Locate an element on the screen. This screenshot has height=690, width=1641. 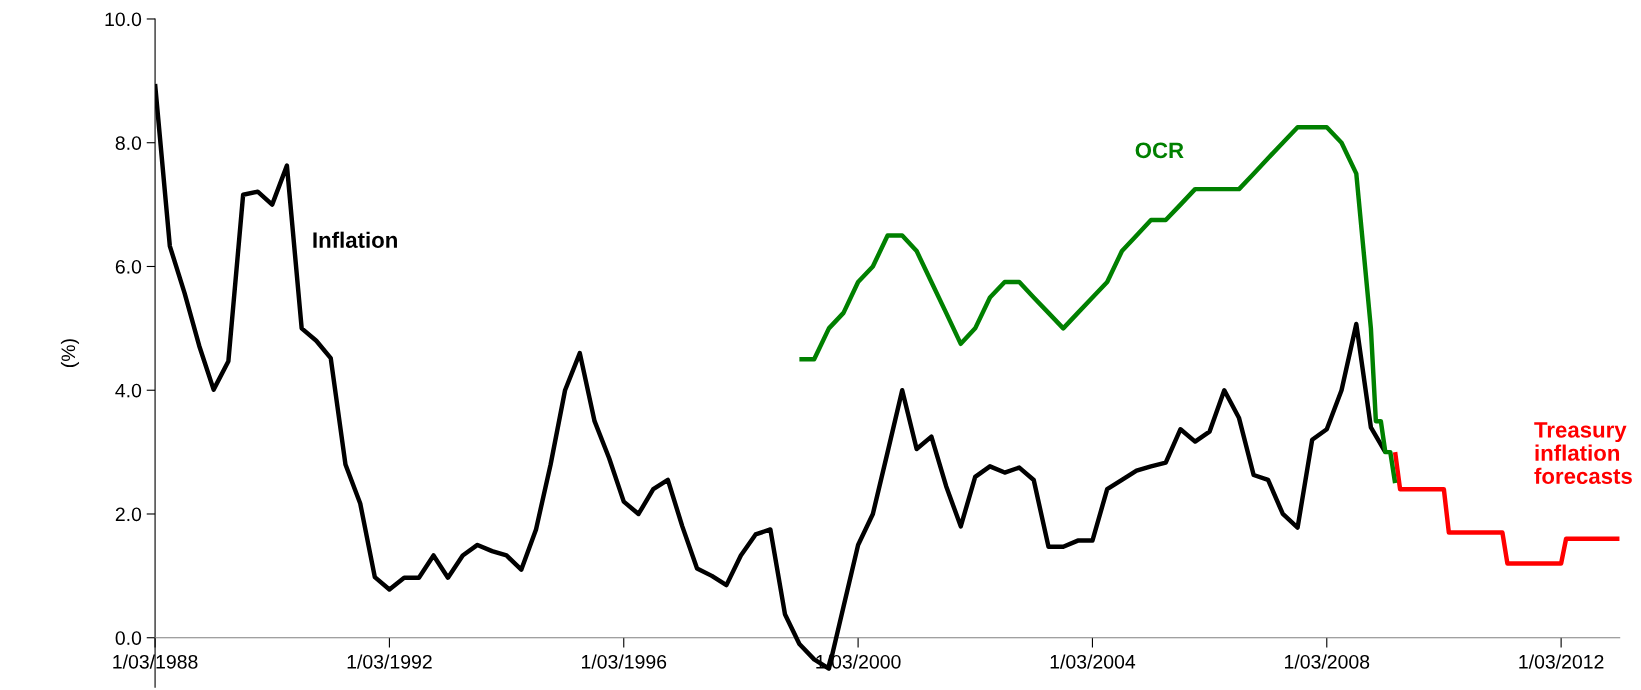
x-tick-label: 1/03/1992 is located at coordinates (389, 661).